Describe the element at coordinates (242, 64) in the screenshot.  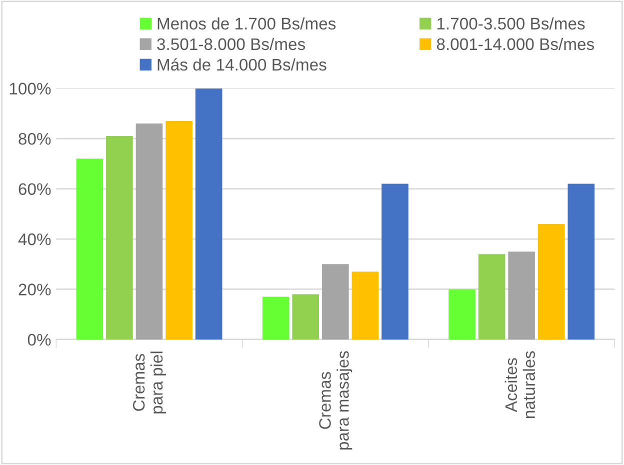
I see `legend-label: Más de 14.000 Bs/mes` at that location.